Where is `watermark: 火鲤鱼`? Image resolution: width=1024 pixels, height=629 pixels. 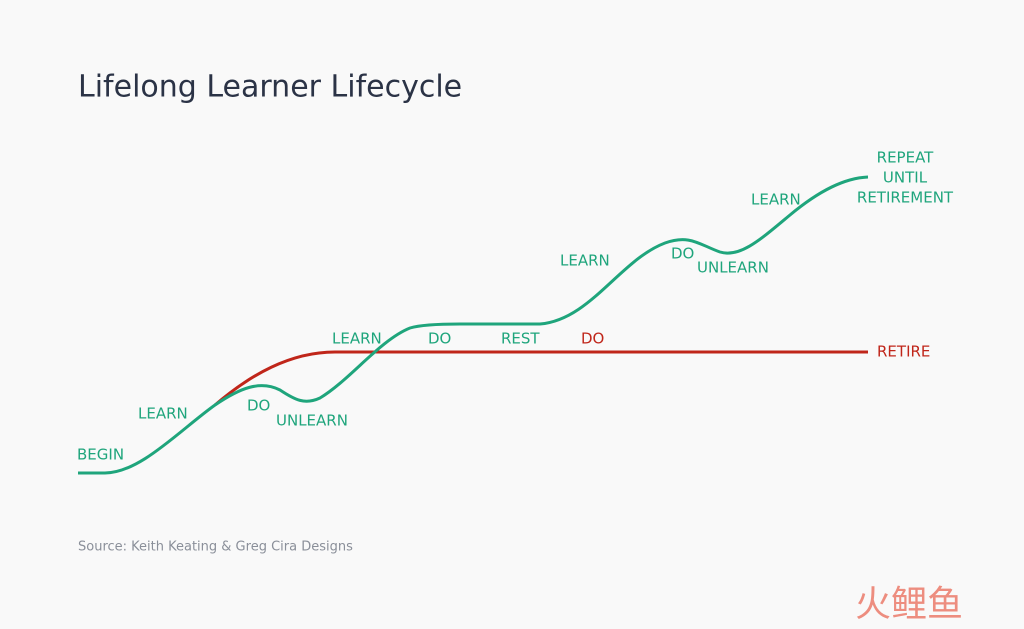 watermark: 火鲤鱼 is located at coordinates (909, 604).